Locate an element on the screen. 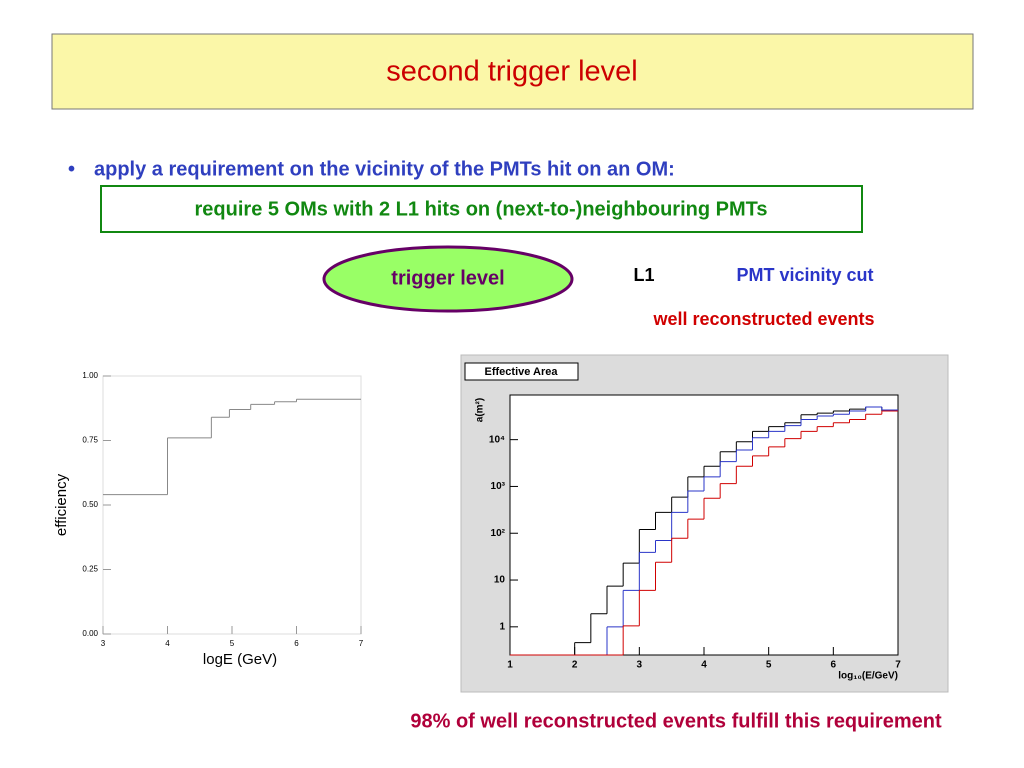 This screenshot has width=1024, height=768. chart-title-box is located at coordinates (521, 371).